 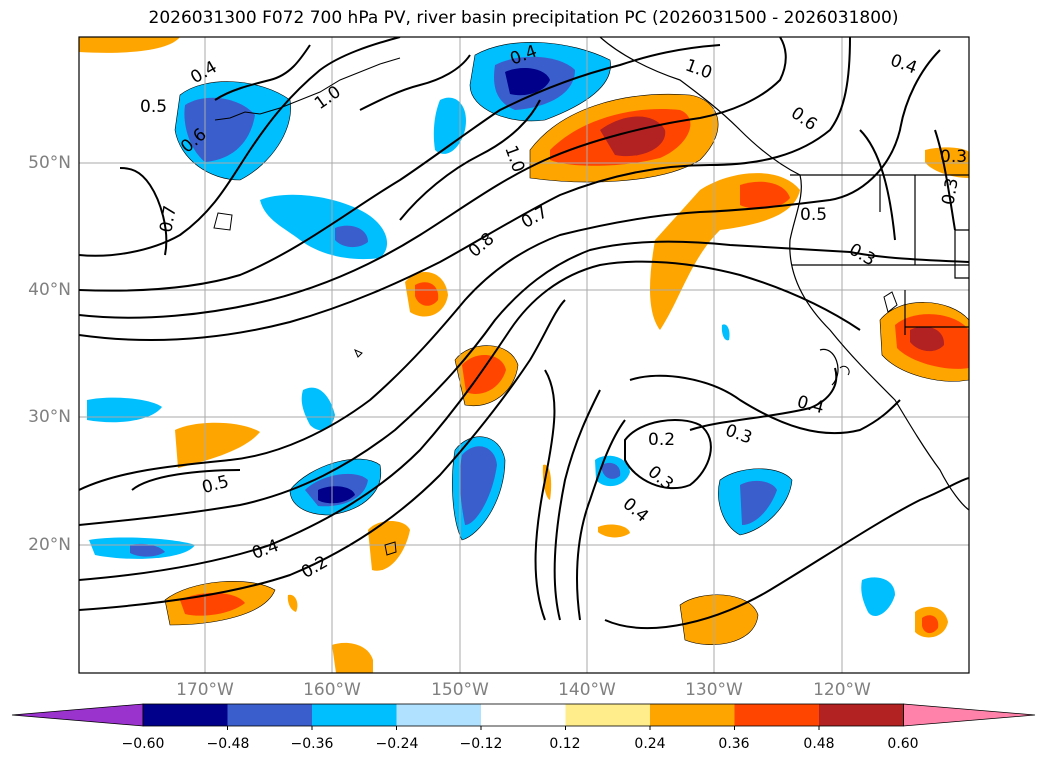 What do you see at coordinates (650, 744) in the screenshot?
I see `colorbar-tick: 0.24` at bounding box center [650, 744].